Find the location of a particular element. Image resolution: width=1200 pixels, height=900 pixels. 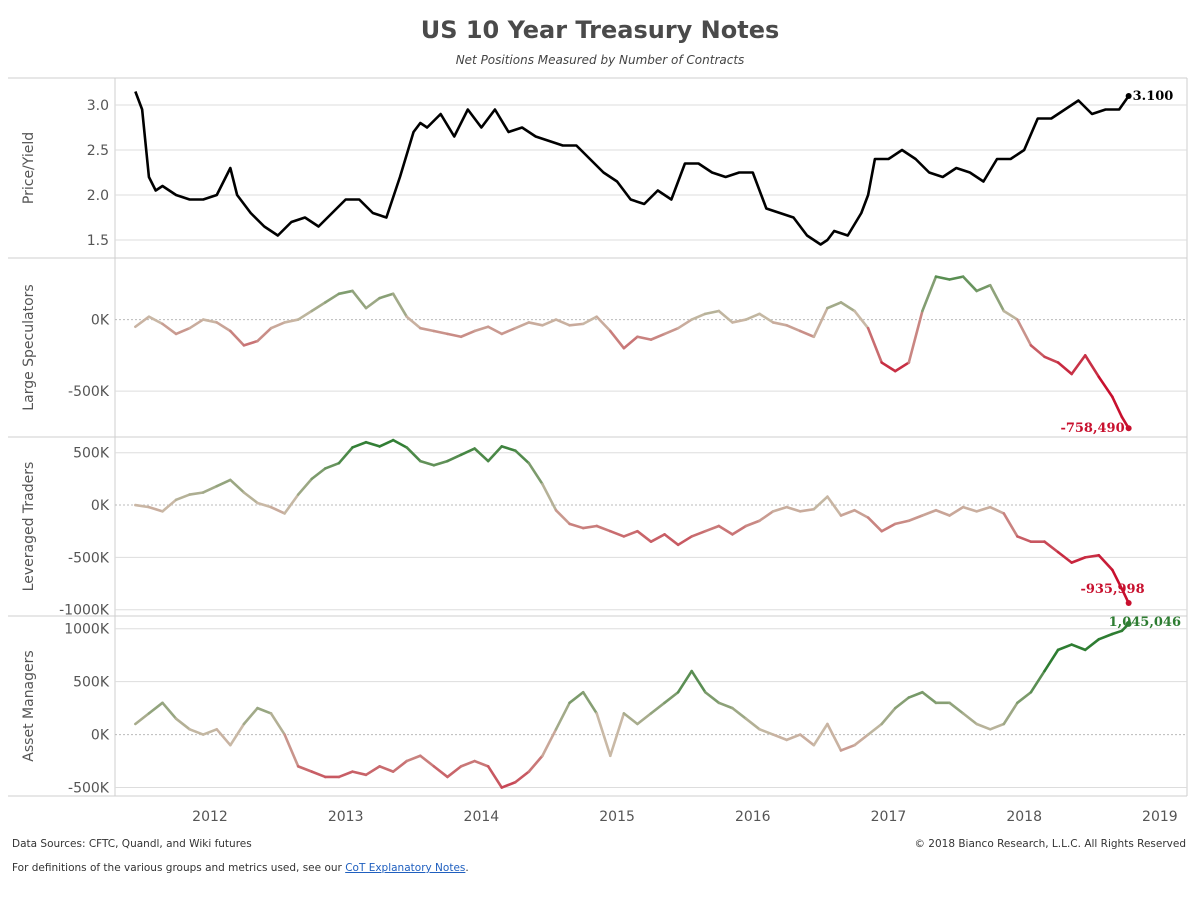

definitions-suffix: . is located at coordinates (467, 868).